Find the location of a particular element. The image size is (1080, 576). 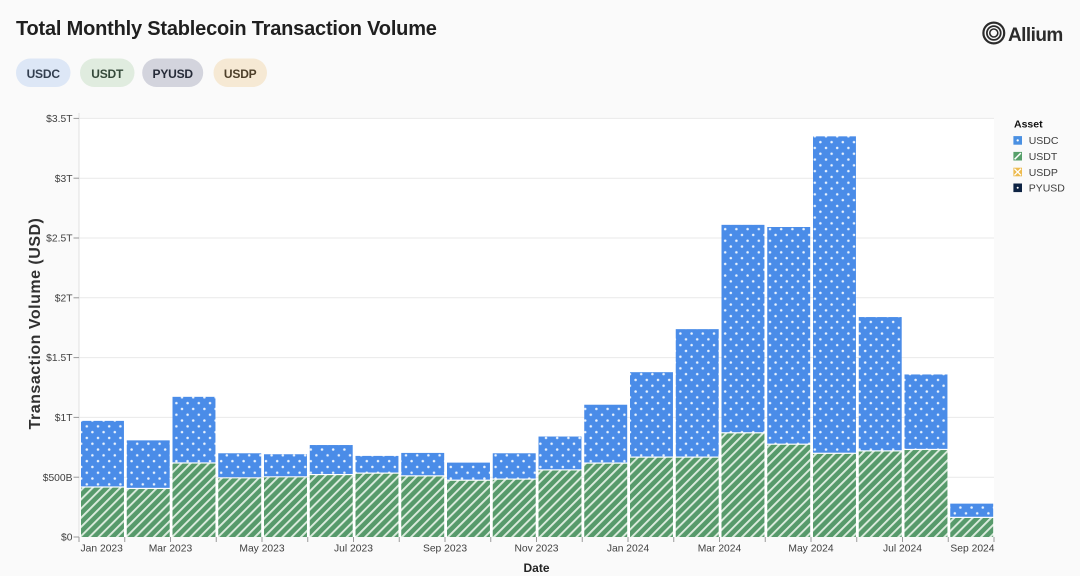

svg-text: Jul 2024 is located at coordinates (902, 549).